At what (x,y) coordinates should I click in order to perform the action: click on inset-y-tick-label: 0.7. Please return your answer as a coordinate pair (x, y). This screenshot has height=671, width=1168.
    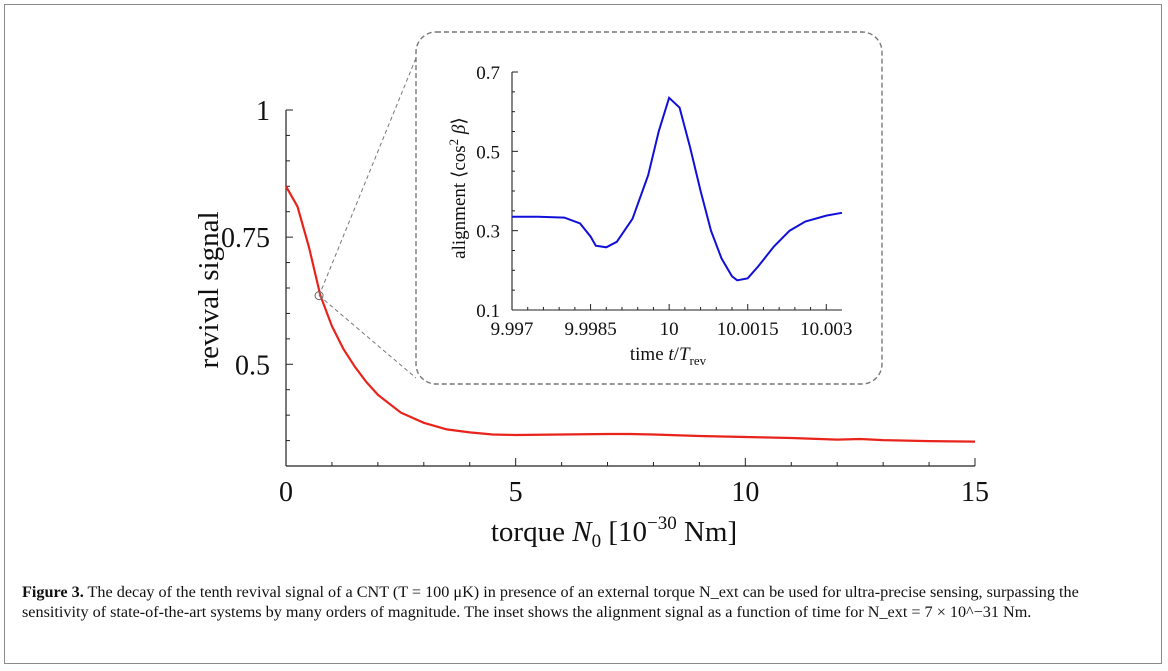
    Looking at the image, I should click on (488, 73).